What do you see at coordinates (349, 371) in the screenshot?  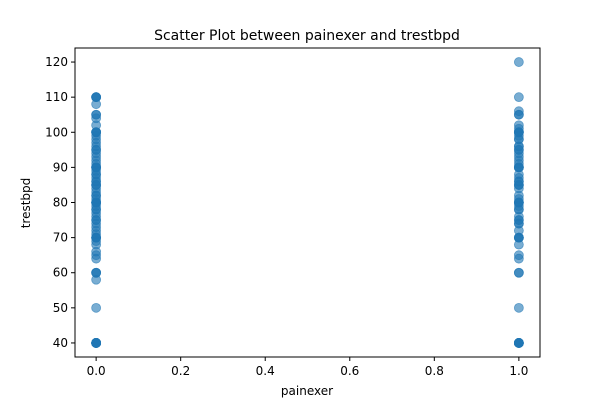 I see `x-tick-label: 0.6` at bounding box center [349, 371].